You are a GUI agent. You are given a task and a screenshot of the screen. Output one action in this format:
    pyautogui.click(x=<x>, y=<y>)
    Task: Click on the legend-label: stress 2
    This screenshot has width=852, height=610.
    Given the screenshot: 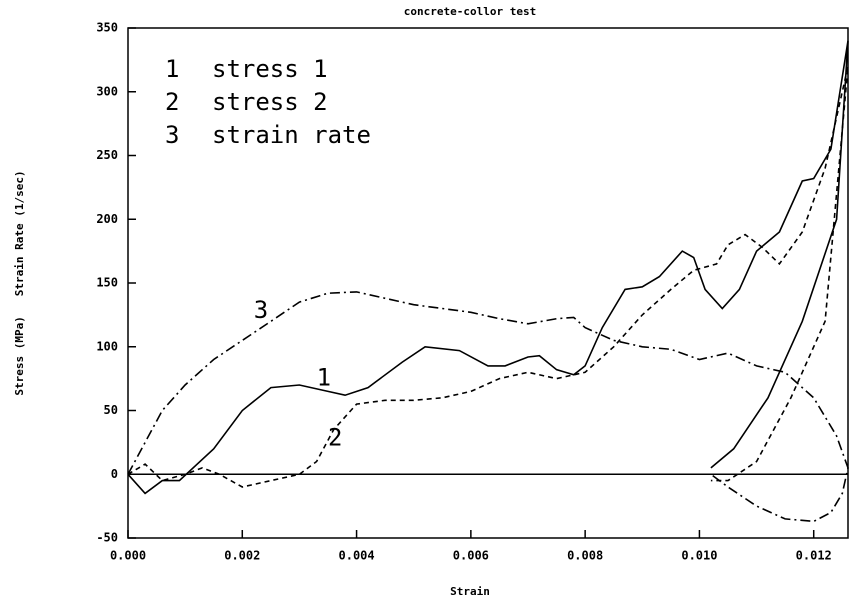 What is the action you would take?
    pyautogui.click(x=270, y=102)
    